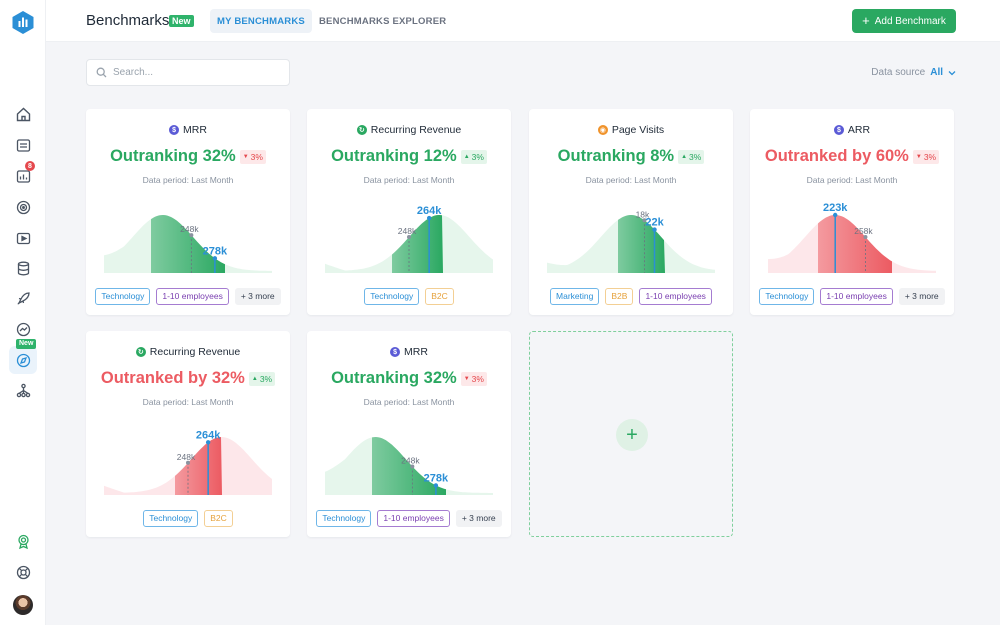 The width and height of the screenshot is (1000, 625). What do you see at coordinates (193, 72) in the screenshot?
I see `search-input` at bounding box center [193, 72].